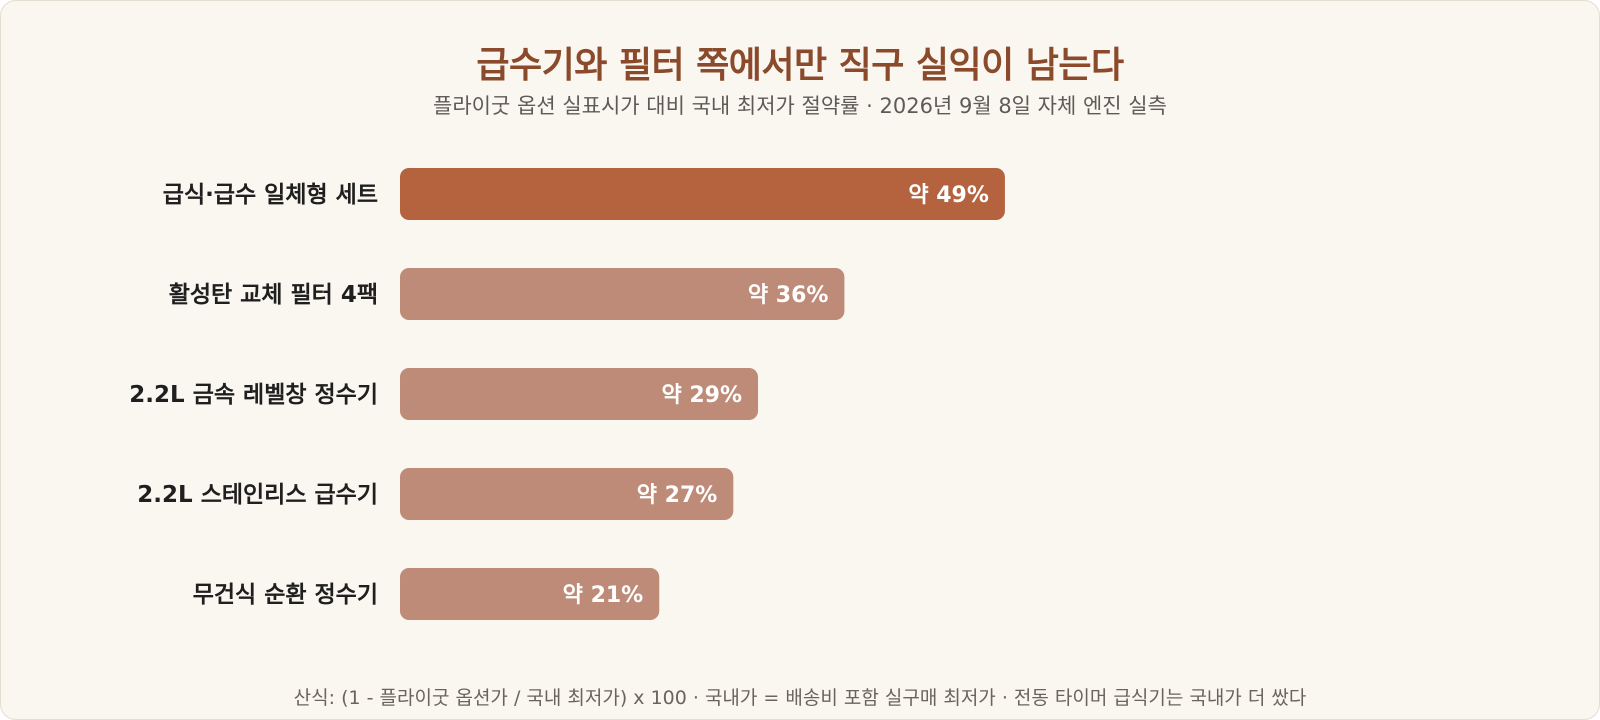 The width and height of the screenshot is (1600, 720). Describe the element at coordinates (270, 195) in the screenshot. I see `category-label-1: 급식·급수 일체형 세트` at that location.